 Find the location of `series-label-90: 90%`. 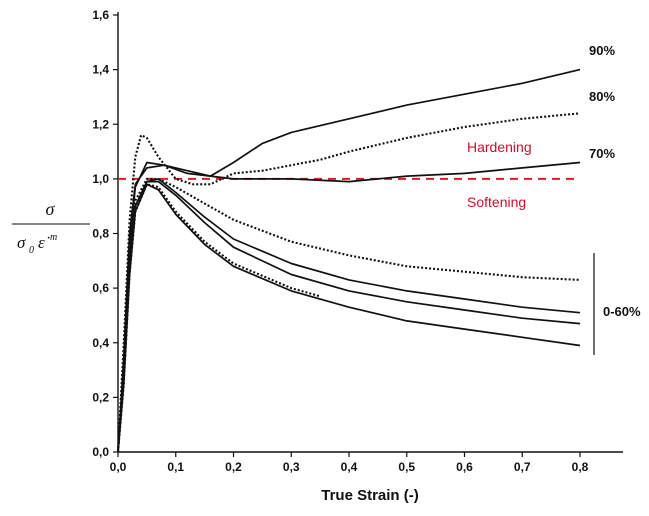

series-label-90: 90% is located at coordinates (602, 50).